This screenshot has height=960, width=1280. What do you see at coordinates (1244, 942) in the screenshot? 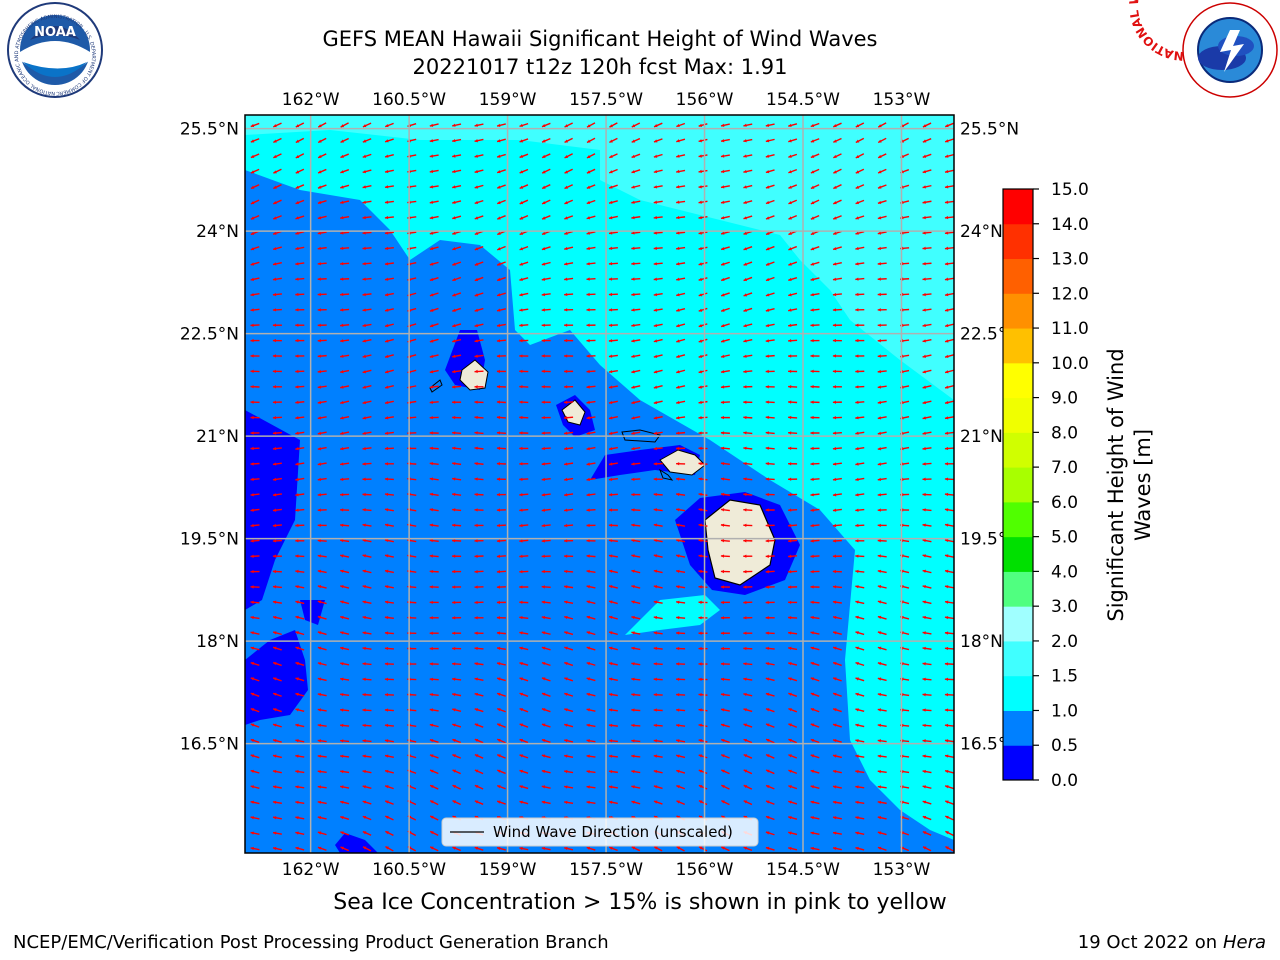
I see `footer-host: Hera` at bounding box center [1244, 942].